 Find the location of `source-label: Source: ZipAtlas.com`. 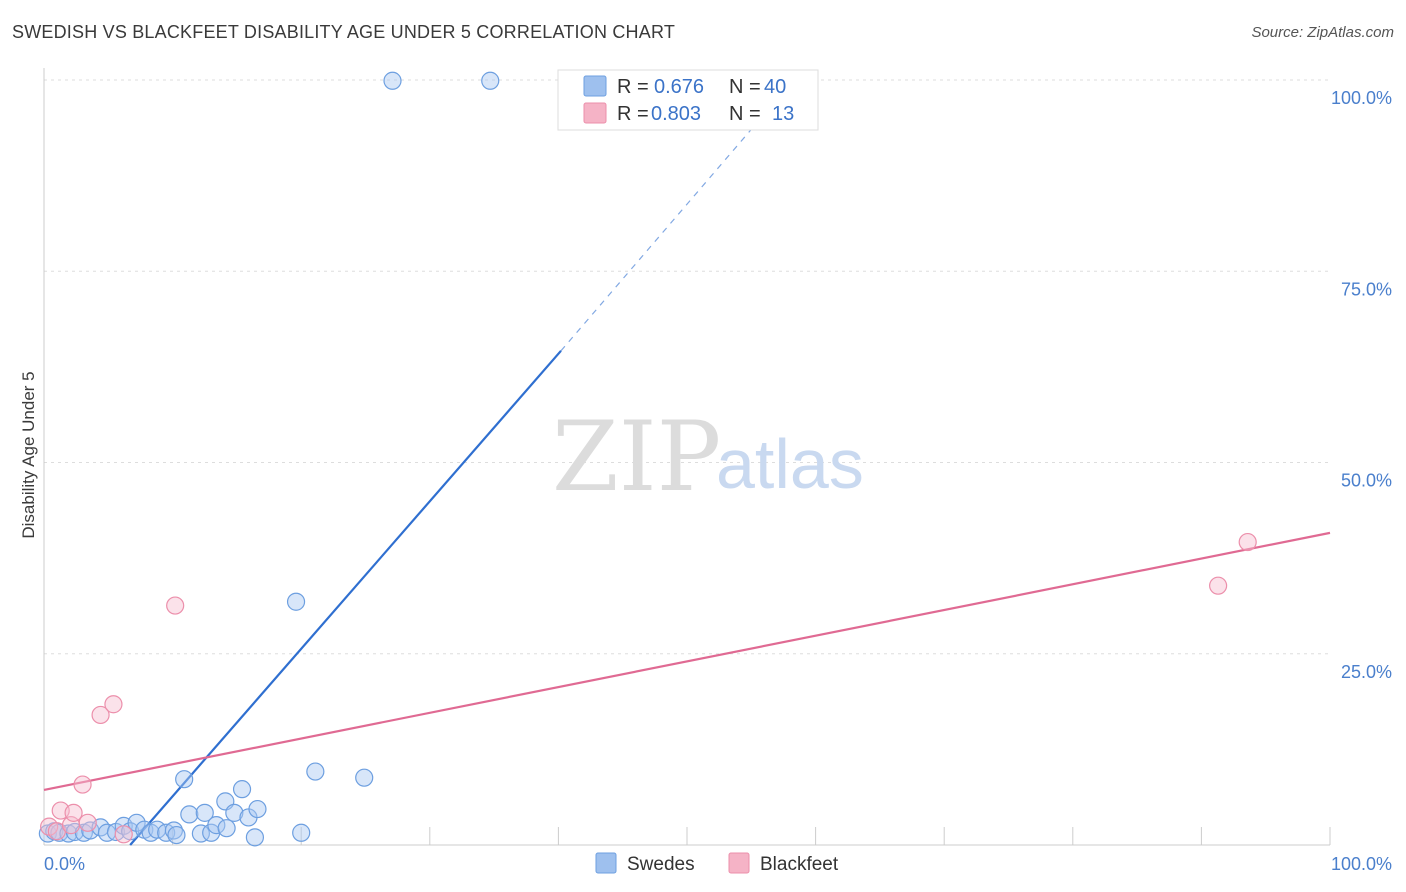

source-label: Source: ZipAtlas.com is located at coordinates (1322, 32).